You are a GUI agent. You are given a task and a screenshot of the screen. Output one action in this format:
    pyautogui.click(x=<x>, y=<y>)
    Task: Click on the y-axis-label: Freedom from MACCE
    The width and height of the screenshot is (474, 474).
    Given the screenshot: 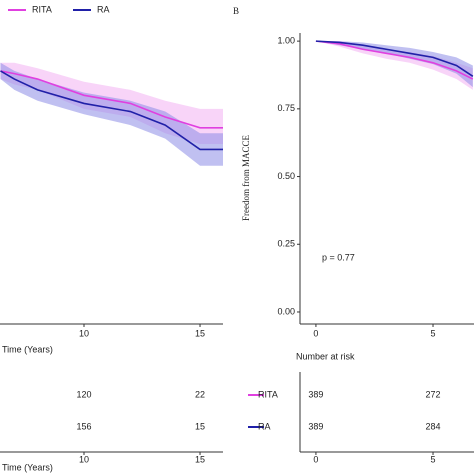 What is the action you would take?
    pyautogui.click(x=246, y=178)
    